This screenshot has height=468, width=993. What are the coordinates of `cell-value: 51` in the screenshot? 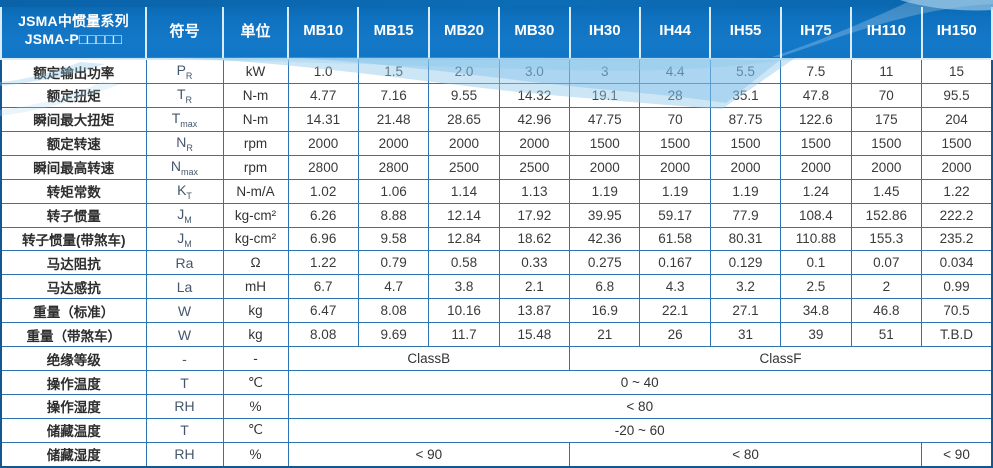 It's located at (886, 335).